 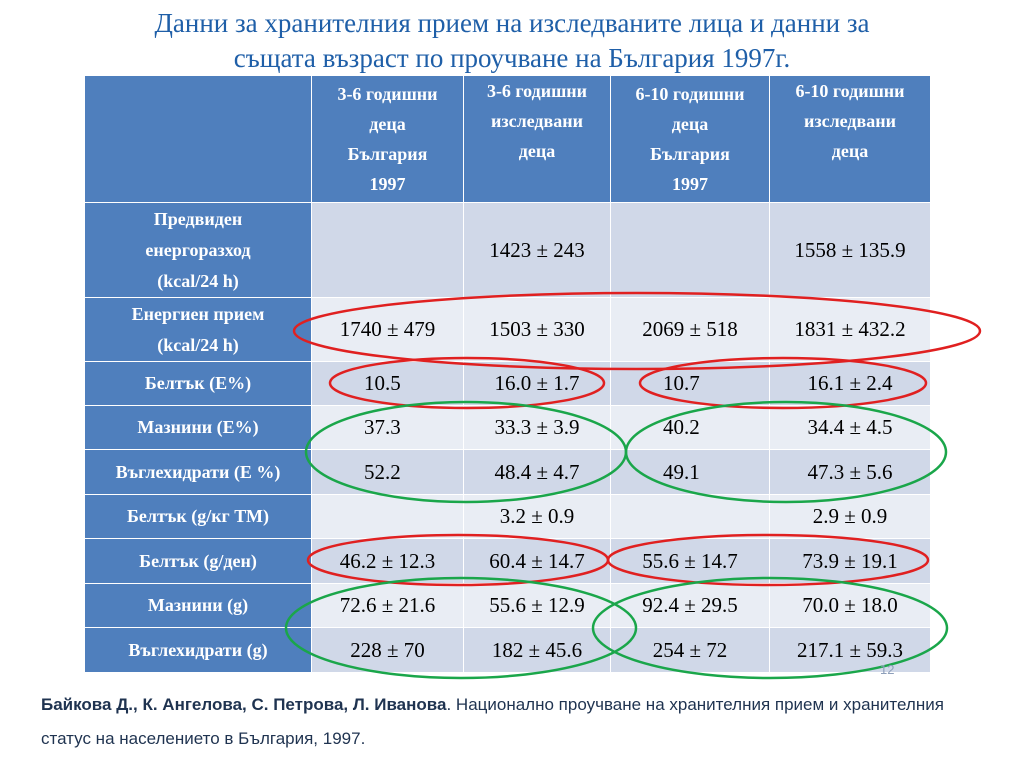 I want to click on row-header: Мазнини (Е%), so click(x=198, y=427).